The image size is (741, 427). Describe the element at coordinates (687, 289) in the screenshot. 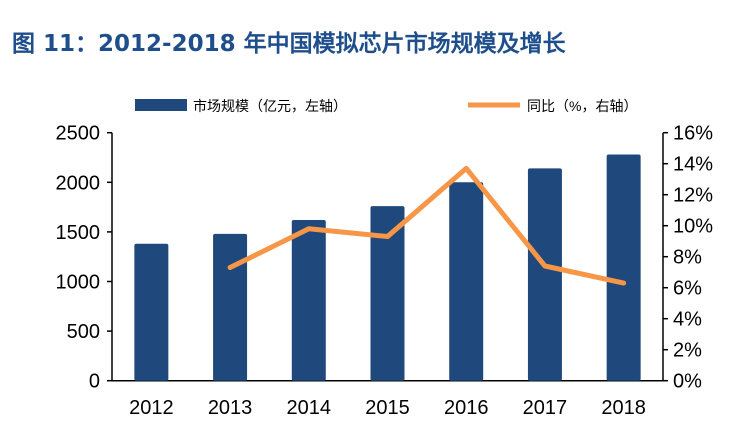

I see `right-tick-label: 6%` at that location.